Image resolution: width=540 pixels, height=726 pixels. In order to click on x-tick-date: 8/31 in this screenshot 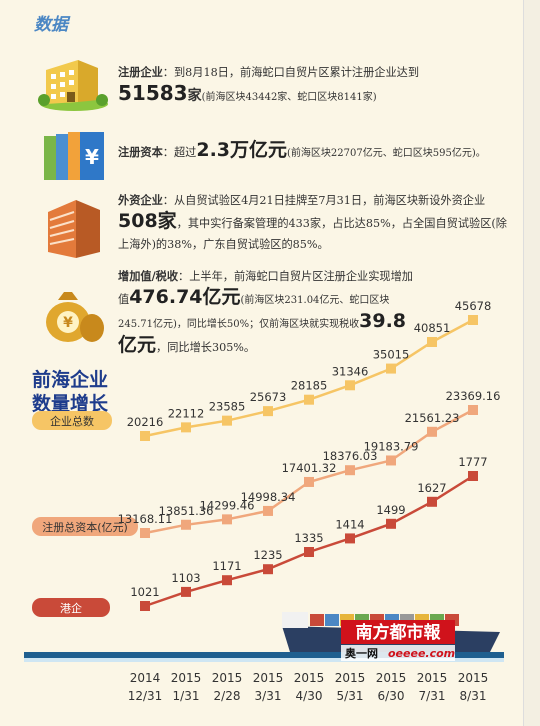, I will do `click(473, 696)`.